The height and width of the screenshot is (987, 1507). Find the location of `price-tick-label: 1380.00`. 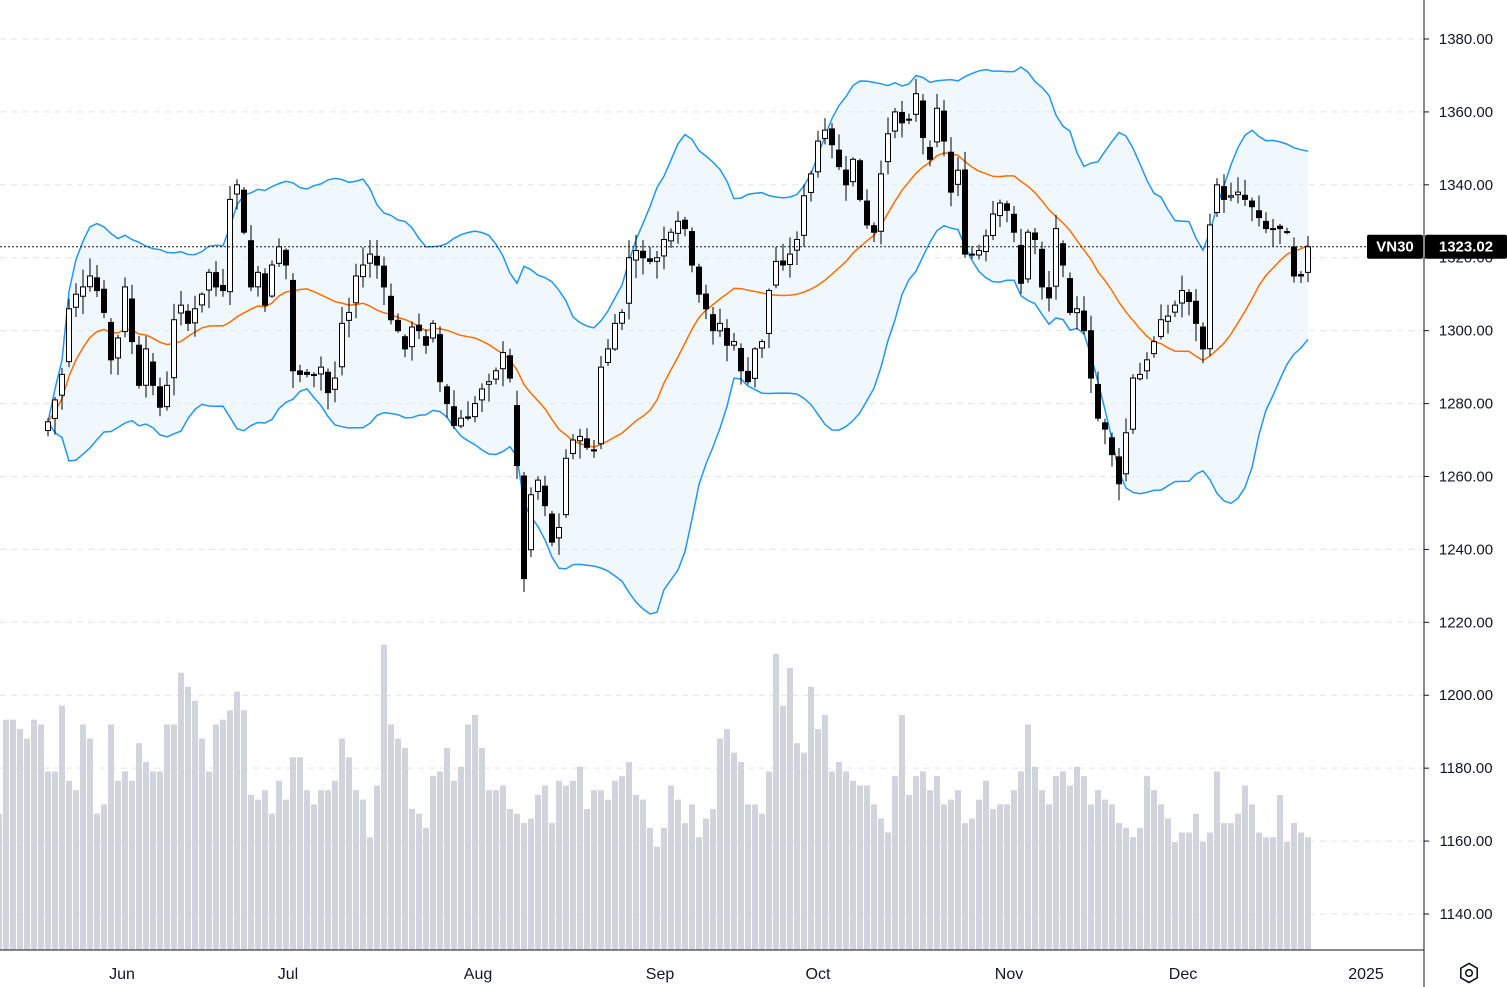

price-tick-label: 1380.00 is located at coordinates (1466, 39).